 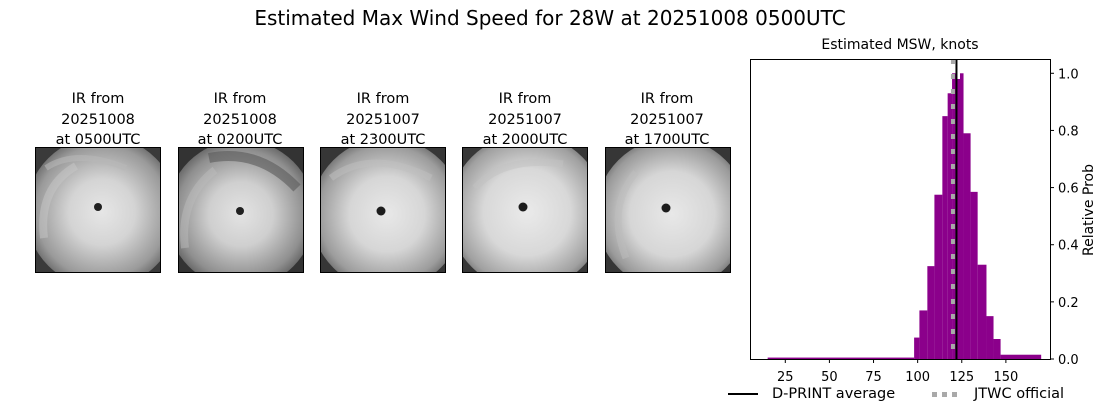 What do you see at coordinates (900, 45) in the screenshot?
I see `chart-title: Estimated MSW, knots` at bounding box center [900, 45].